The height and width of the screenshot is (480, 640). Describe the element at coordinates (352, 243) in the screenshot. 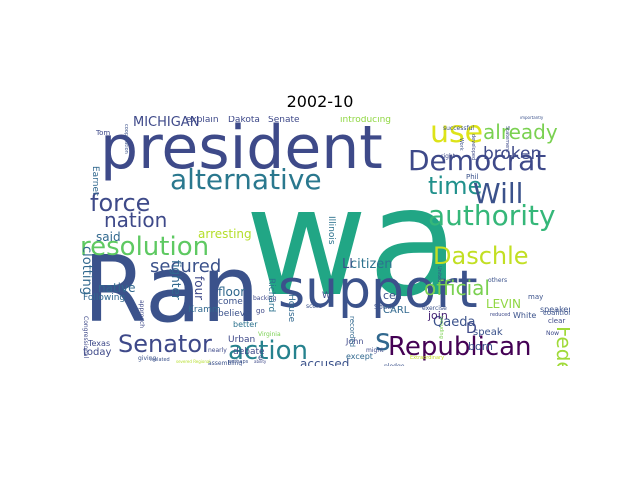

I see `word-wa: wa` at that location.